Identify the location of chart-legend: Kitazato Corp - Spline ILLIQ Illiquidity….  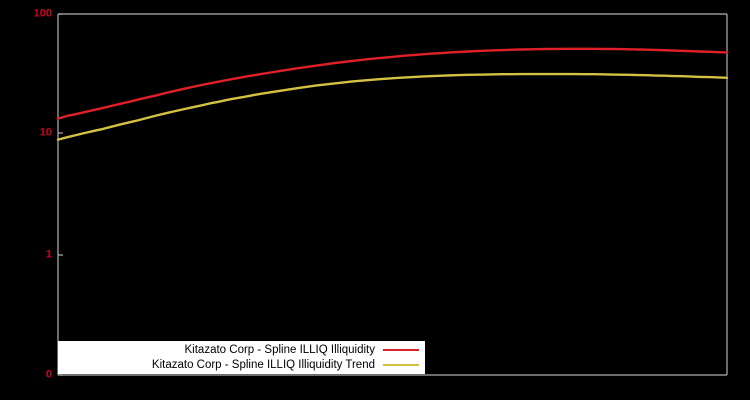
(241, 357).